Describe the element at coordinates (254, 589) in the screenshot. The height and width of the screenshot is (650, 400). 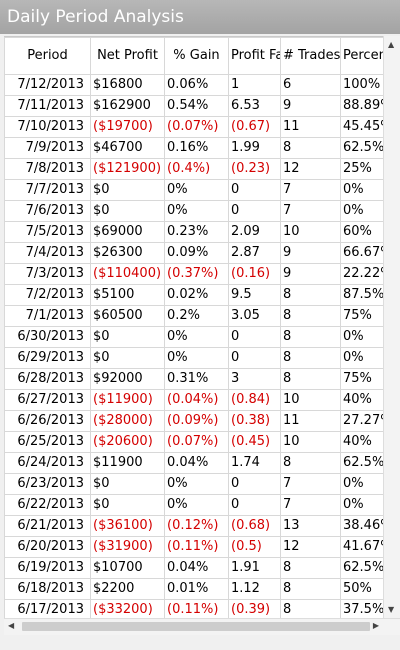
I see `profit-factor-cell: 1.12` at that location.